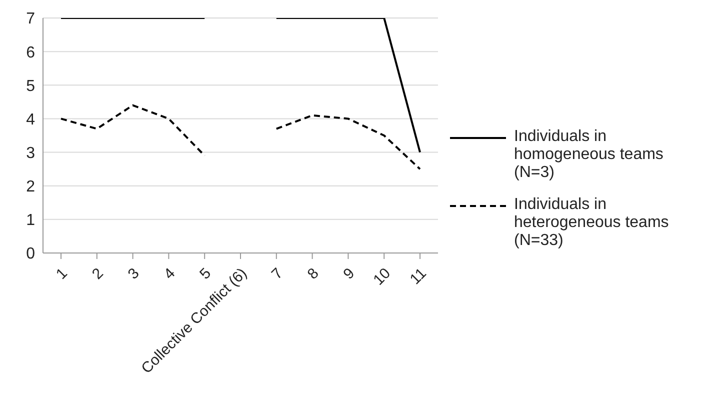 The height and width of the screenshot is (403, 702). I want to click on x-tick-label: 8, so click(313, 273).